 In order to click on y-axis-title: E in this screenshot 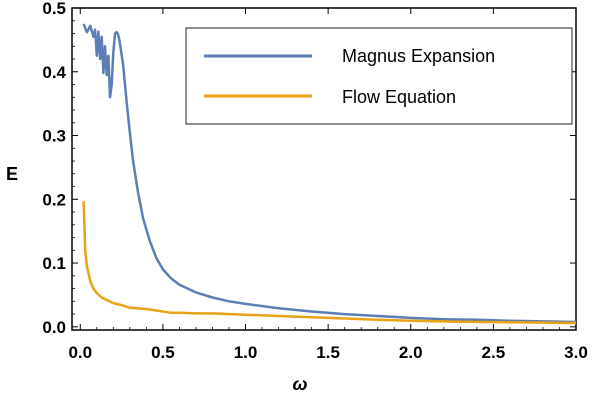, I will do `click(12, 174)`.